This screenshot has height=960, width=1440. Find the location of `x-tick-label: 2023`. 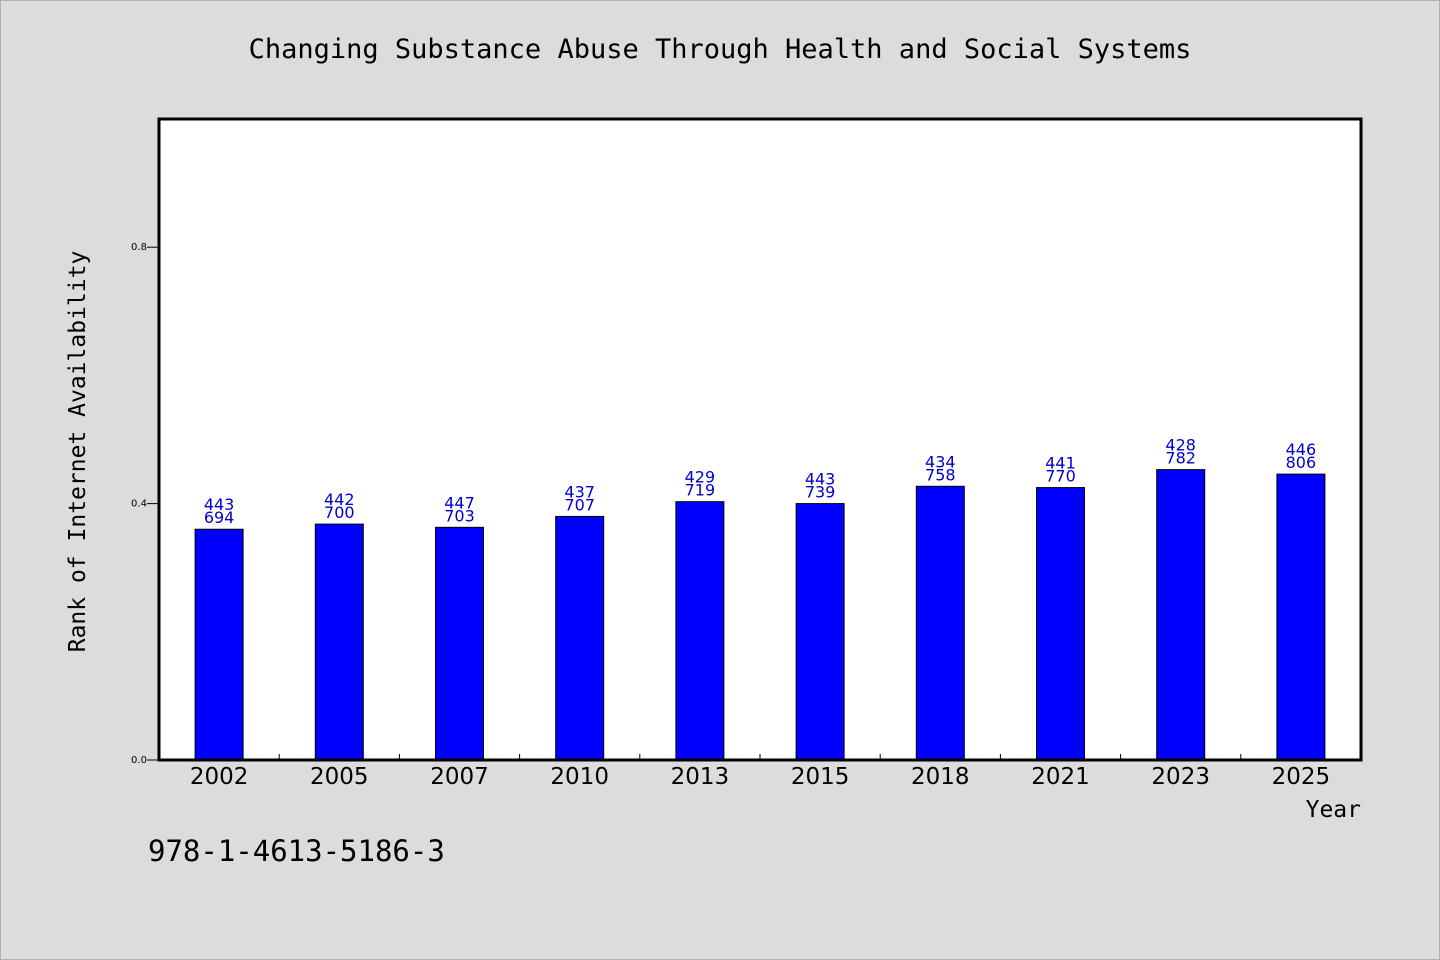

x-tick-label: 2023 is located at coordinates (1180, 777).